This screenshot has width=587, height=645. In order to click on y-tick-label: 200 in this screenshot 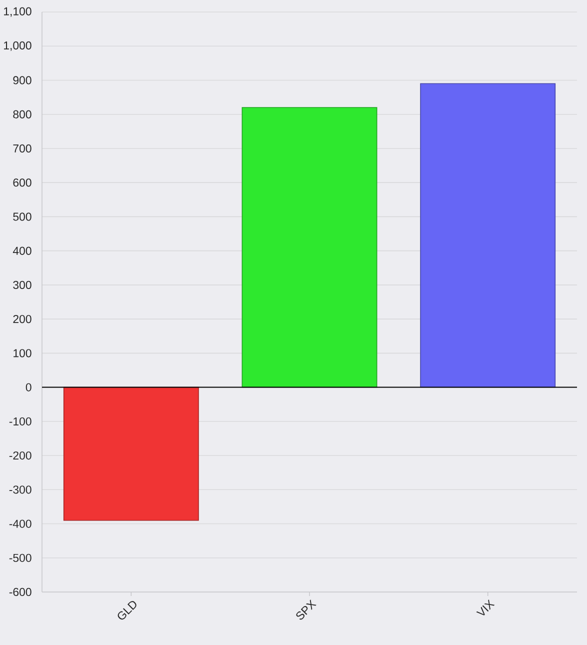, I will do `click(22, 319)`.